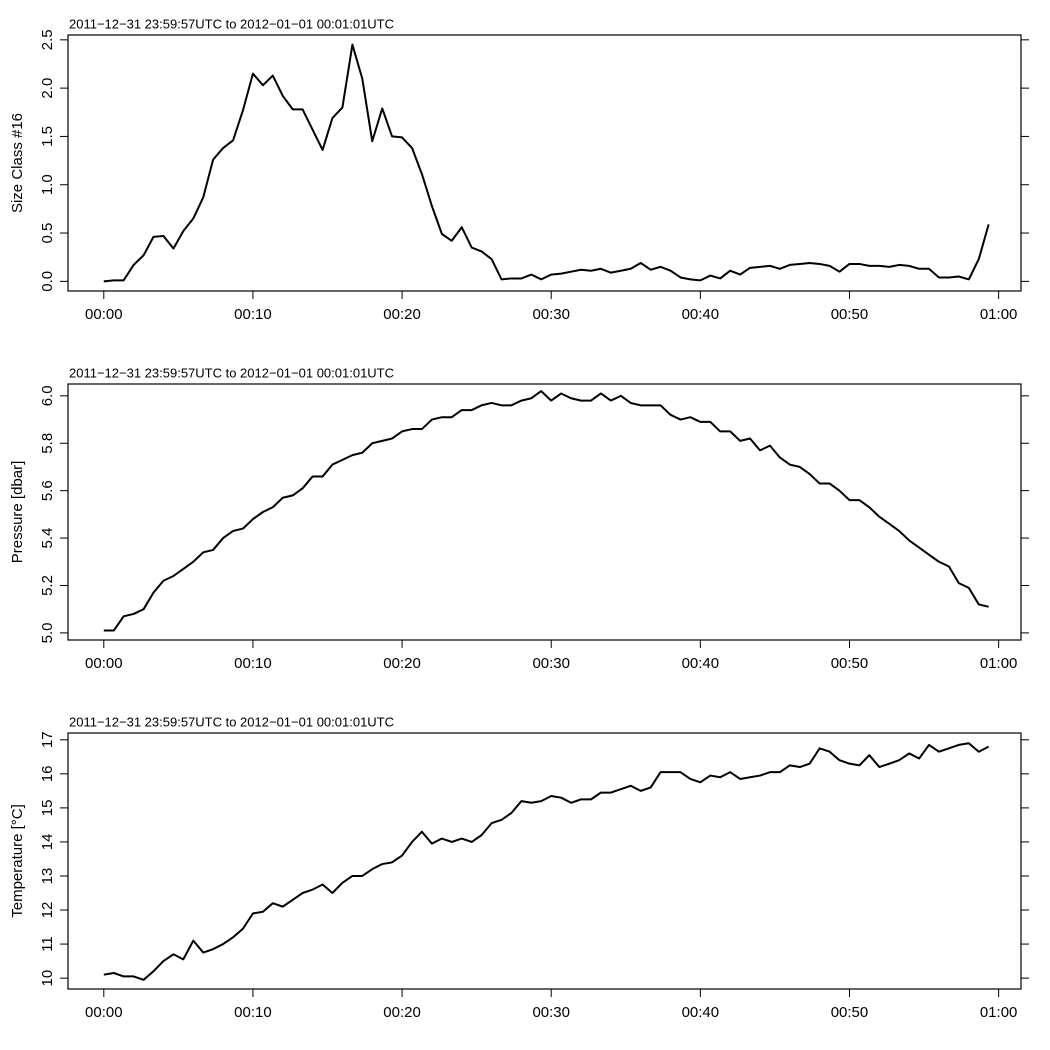 The width and height of the screenshot is (1050, 1050). I want to click on y-tick-label: 17, so click(47, 739).